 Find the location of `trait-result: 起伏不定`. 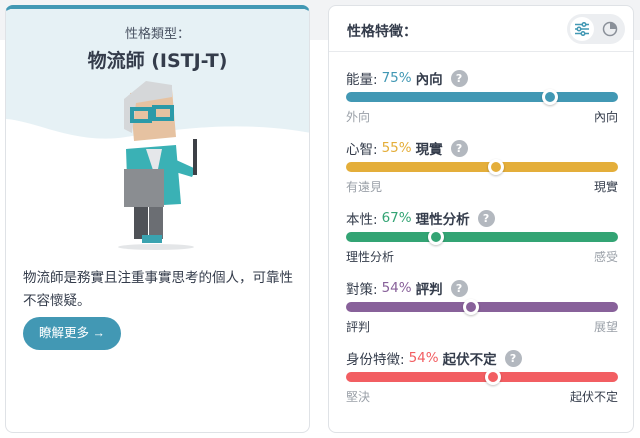

trait-result: 起伏不定 is located at coordinates (469, 360).